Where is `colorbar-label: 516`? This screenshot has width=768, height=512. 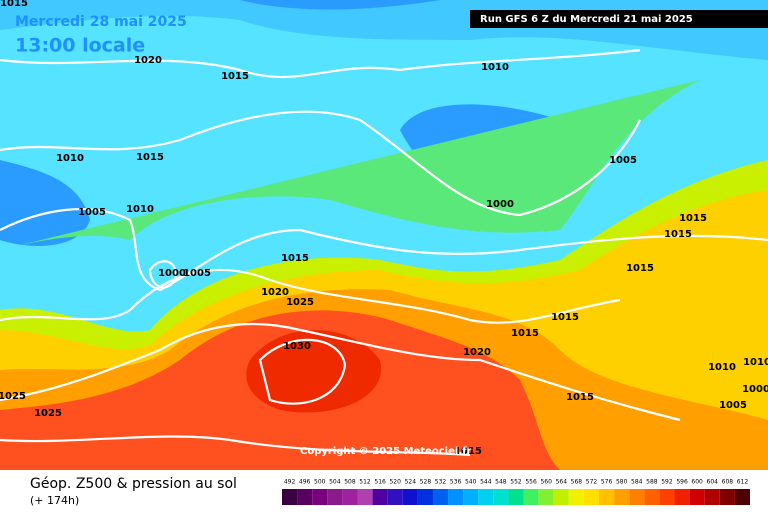
colorbar-label: 516 is located at coordinates (380, 482).